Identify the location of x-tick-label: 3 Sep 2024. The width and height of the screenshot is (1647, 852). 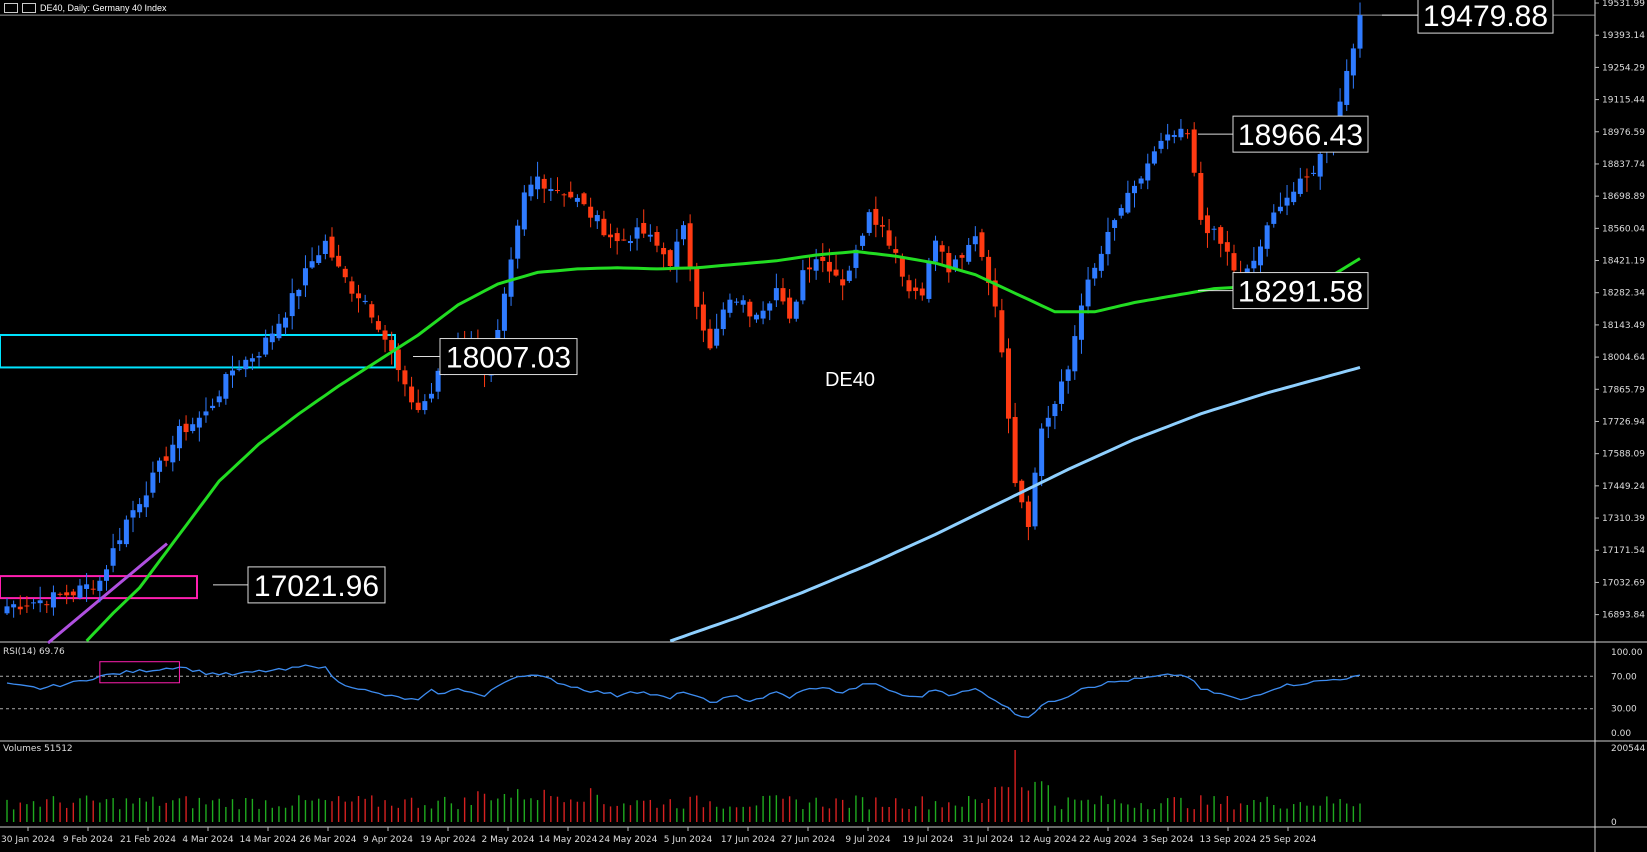
(1168, 840).